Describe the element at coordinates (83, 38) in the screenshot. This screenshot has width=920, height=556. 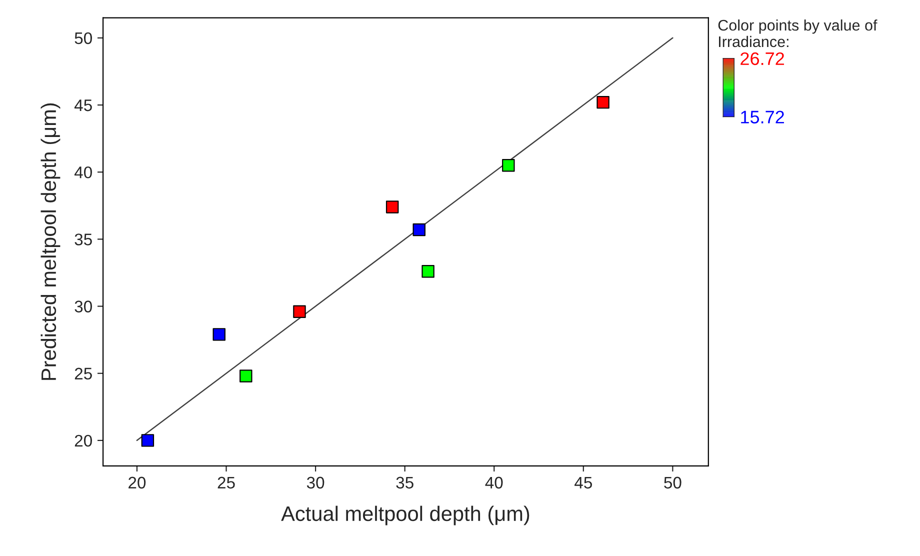
I see `y-tick-label: 50` at that location.